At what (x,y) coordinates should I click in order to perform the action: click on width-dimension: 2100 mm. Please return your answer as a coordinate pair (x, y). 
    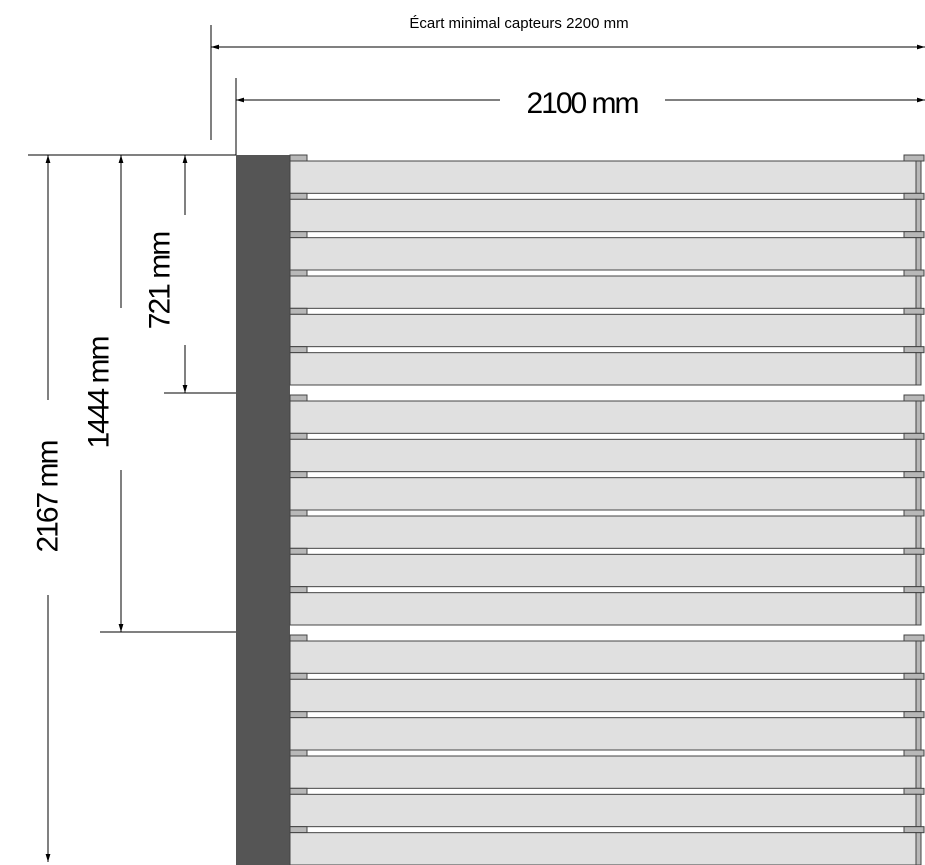
    Looking at the image, I should click on (580, 116).